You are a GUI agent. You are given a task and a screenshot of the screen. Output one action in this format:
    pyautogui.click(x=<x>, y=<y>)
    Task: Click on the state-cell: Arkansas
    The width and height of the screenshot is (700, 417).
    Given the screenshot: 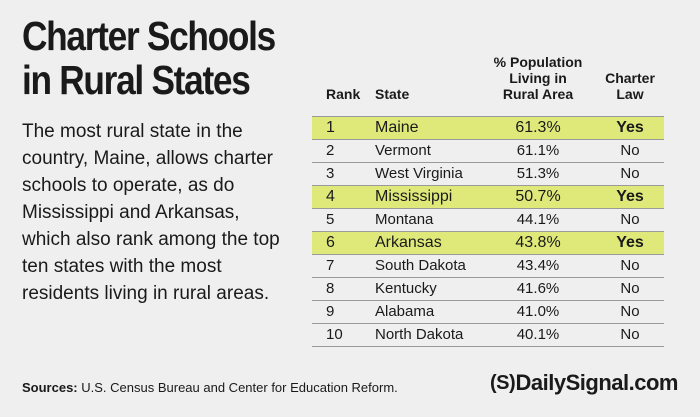 What is the action you would take?
    pyautogui.click(x=408, y=242)
    